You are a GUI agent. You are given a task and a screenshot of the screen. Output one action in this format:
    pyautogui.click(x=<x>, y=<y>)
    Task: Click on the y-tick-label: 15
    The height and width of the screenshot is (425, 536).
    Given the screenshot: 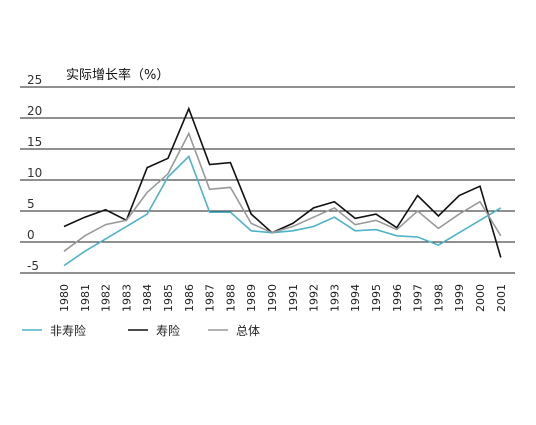 What is the action you would take?
    pyautogui.click(x=34, y=142)
    